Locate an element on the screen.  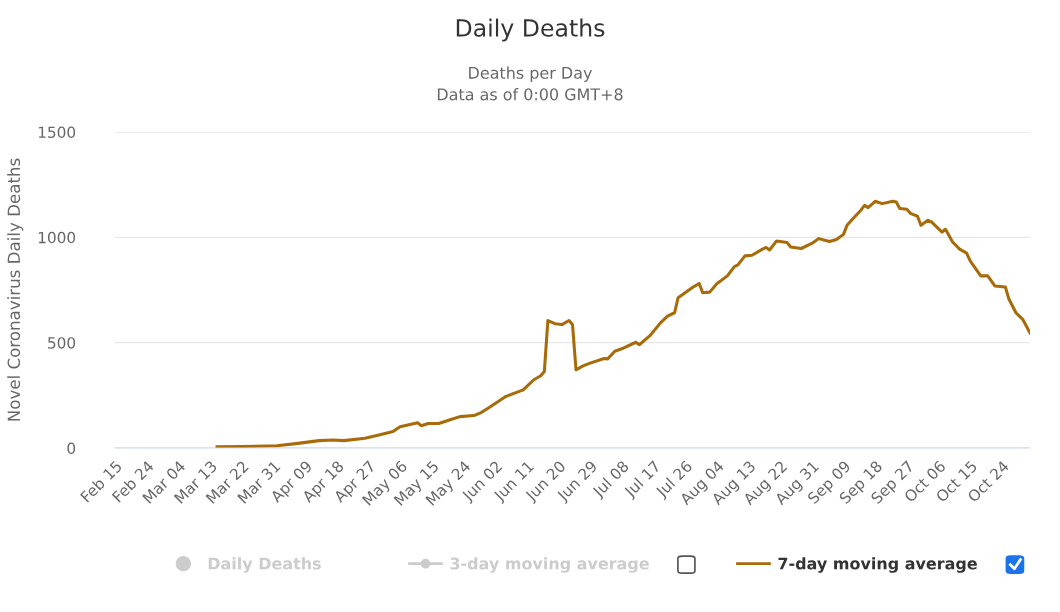
y-tick-label: 500 is located at coordinates (62, 343).